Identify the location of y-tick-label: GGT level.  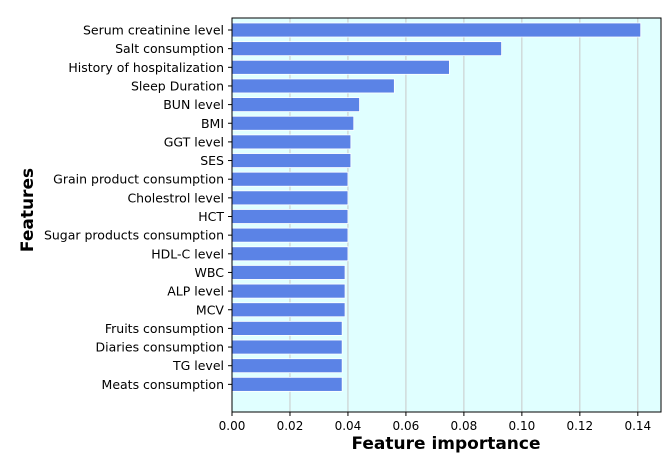
(194, 141).